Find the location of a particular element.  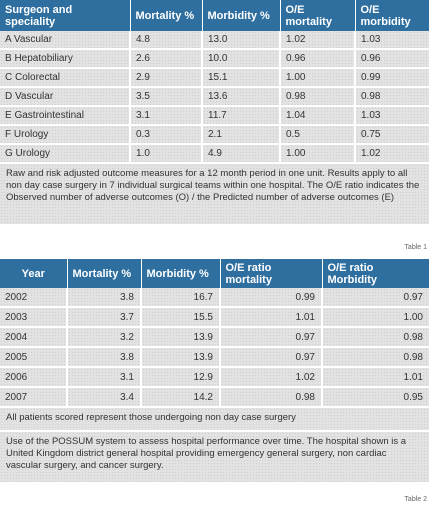

table-cell: 1.0 is located at coordinates (166, 154).